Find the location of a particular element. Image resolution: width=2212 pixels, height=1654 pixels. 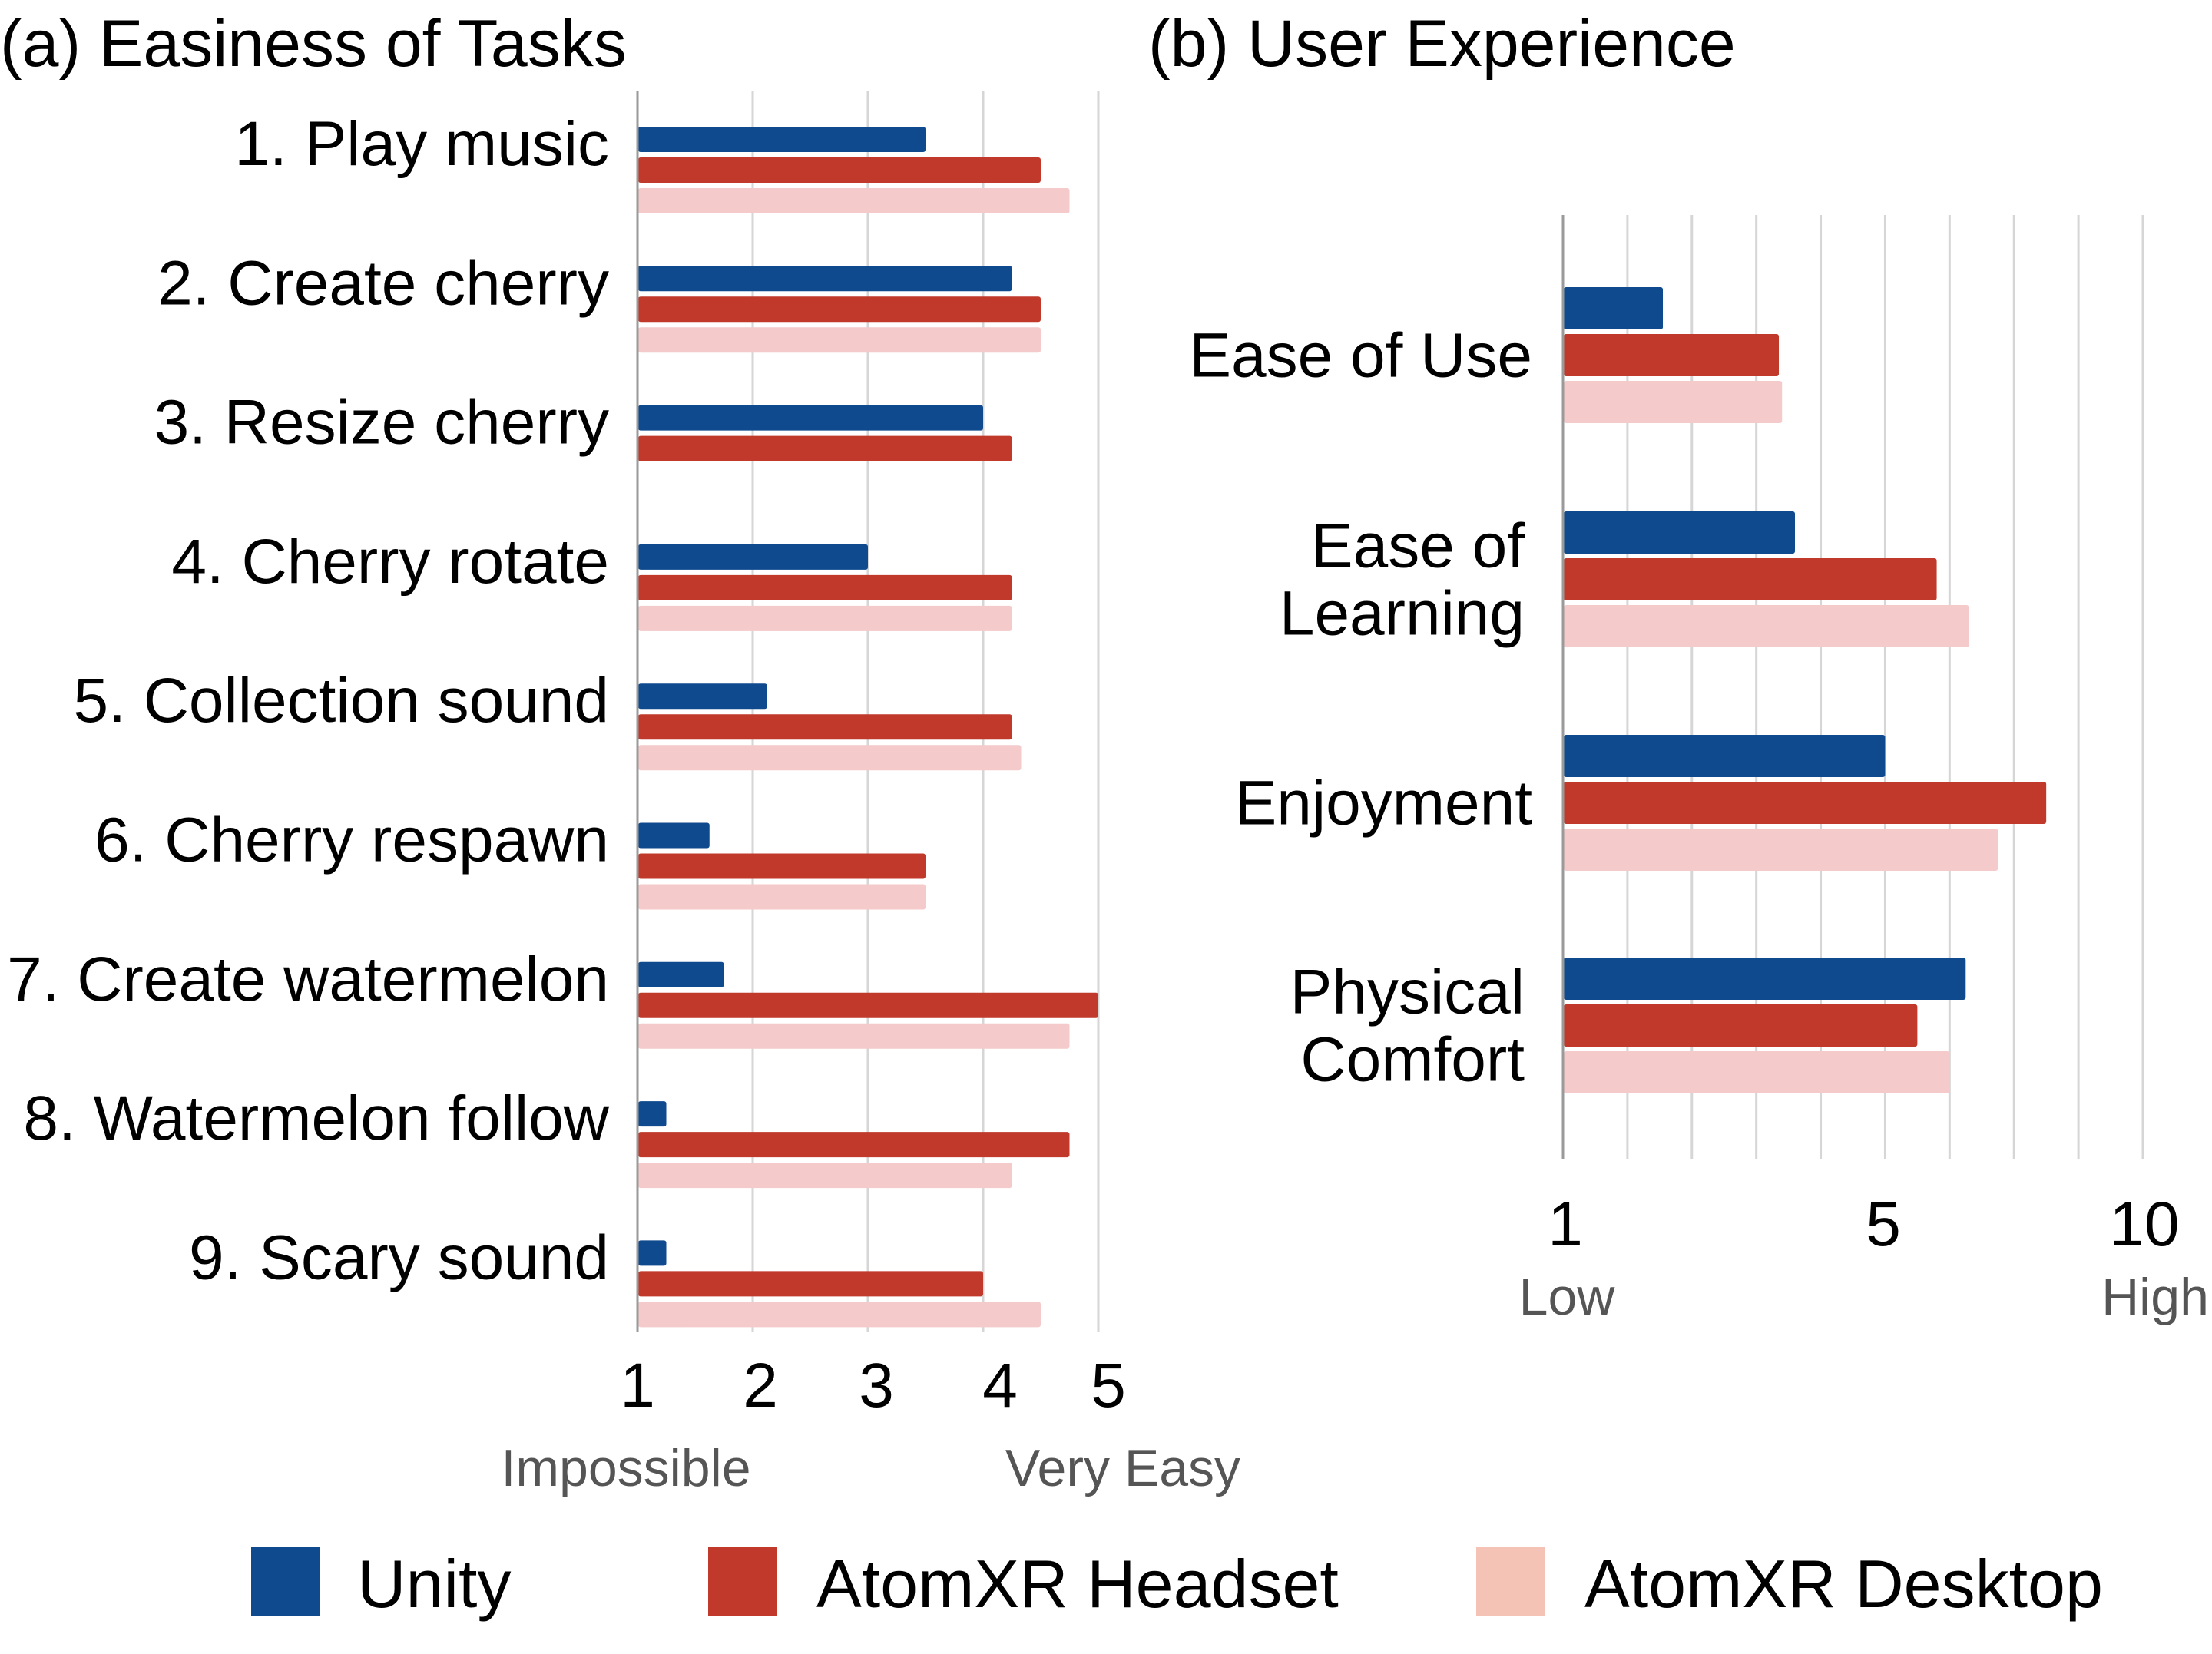

panel-a-low-label: Impossible is located at coordinates (625, 1468).